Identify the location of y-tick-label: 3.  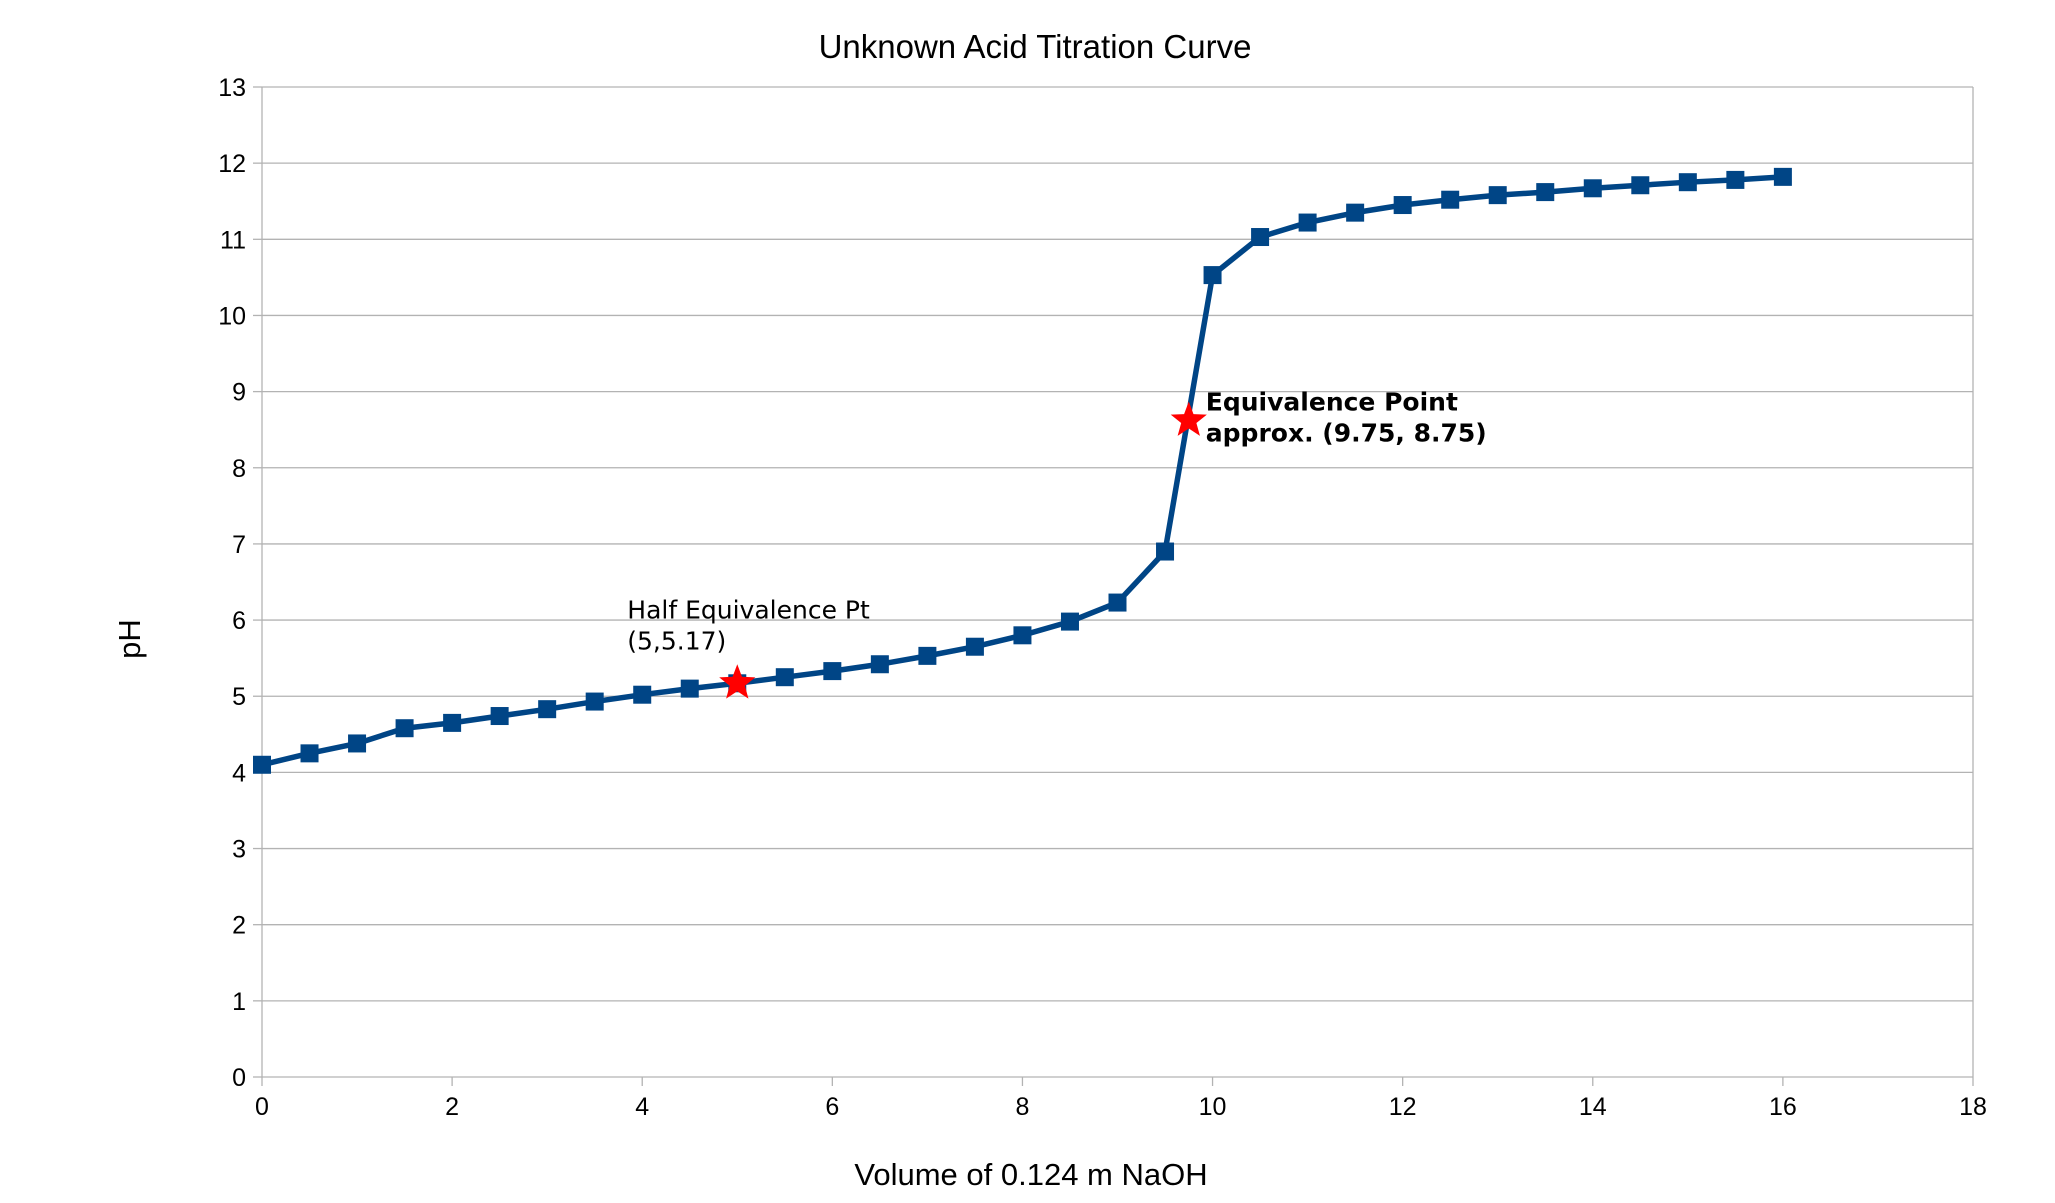
(239, 850).